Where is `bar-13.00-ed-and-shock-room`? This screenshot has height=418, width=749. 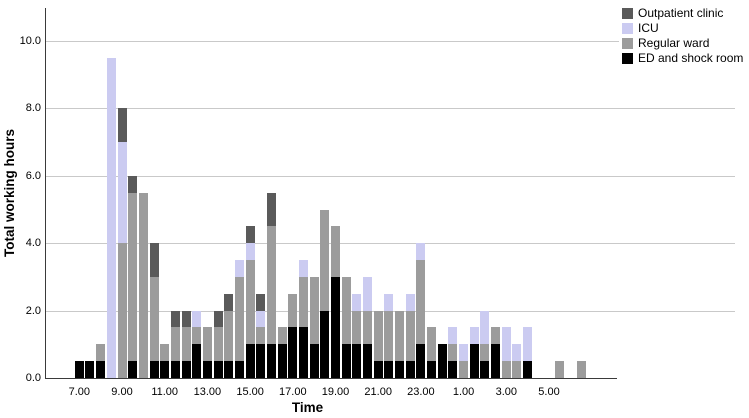 bar-13.00-ed-and-shock-room is located at coordinates (207, 369).